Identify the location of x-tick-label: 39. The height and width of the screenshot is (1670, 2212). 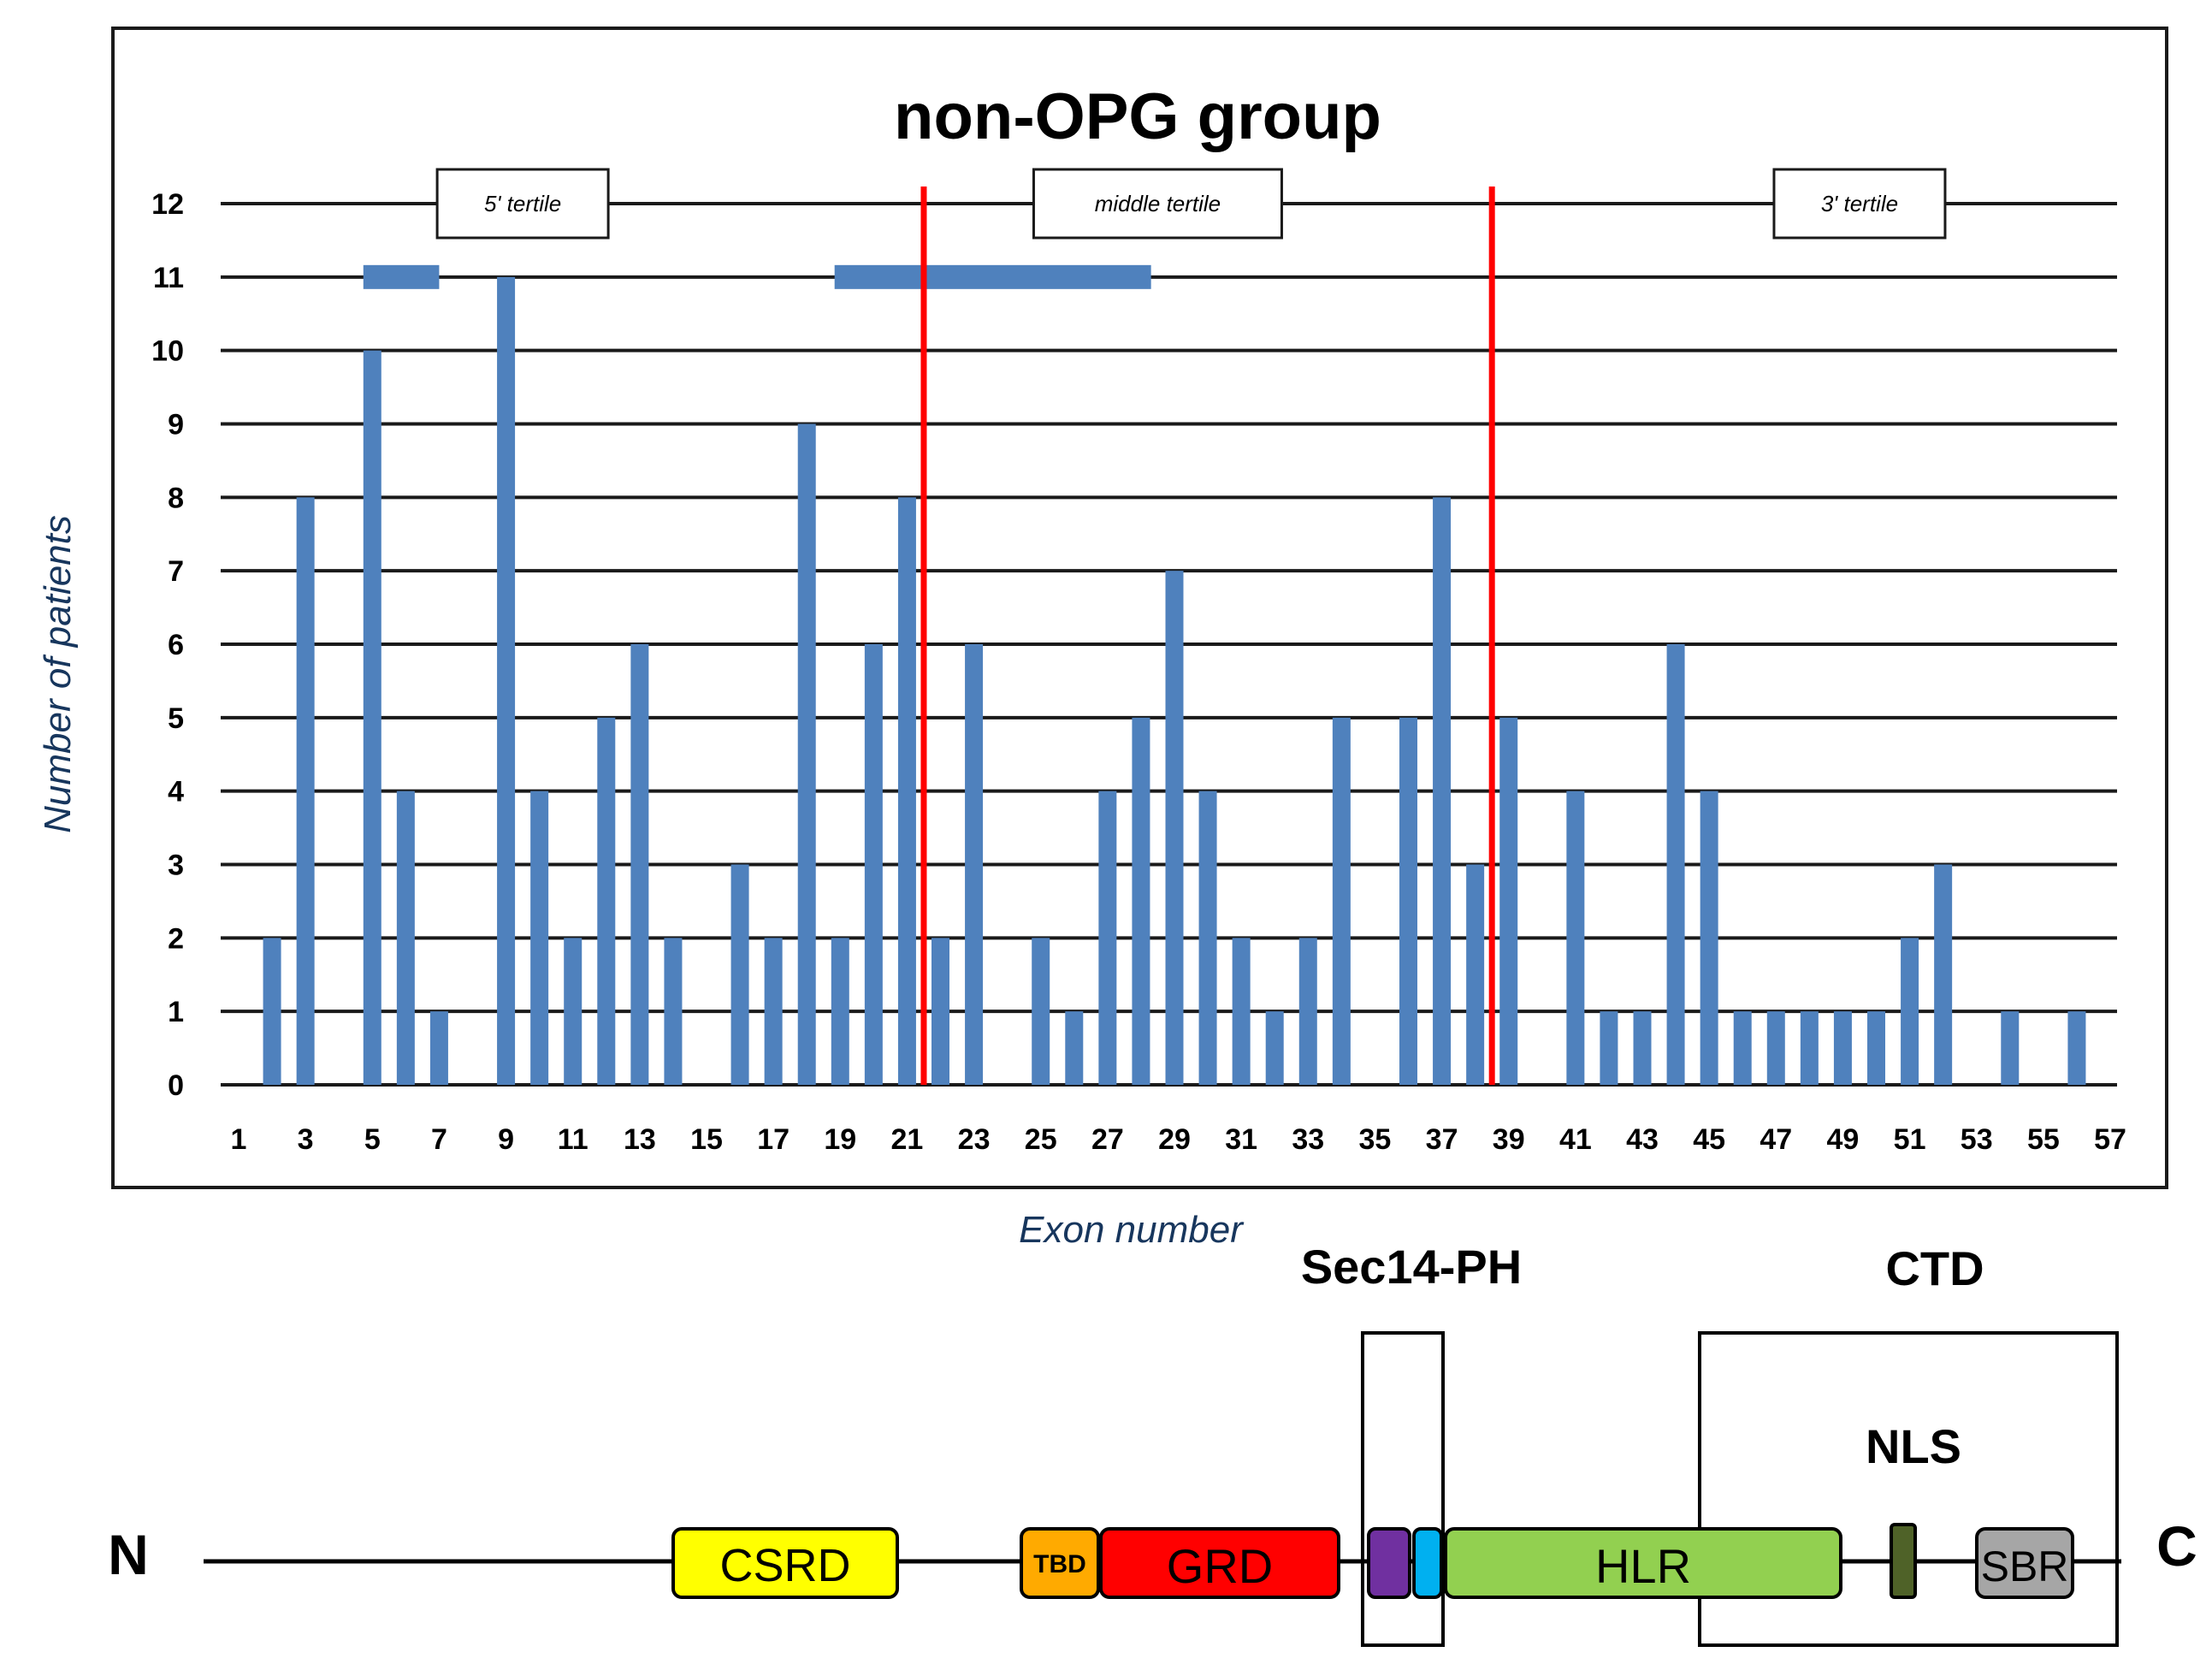
(1509, 1140).